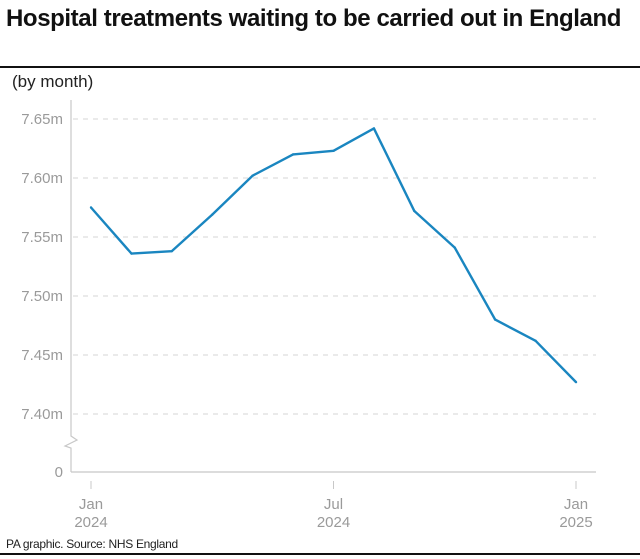 The width and height of the screenshot is (640, 559). I want to click on chart-subtitle: (by month), so click(53, 81).